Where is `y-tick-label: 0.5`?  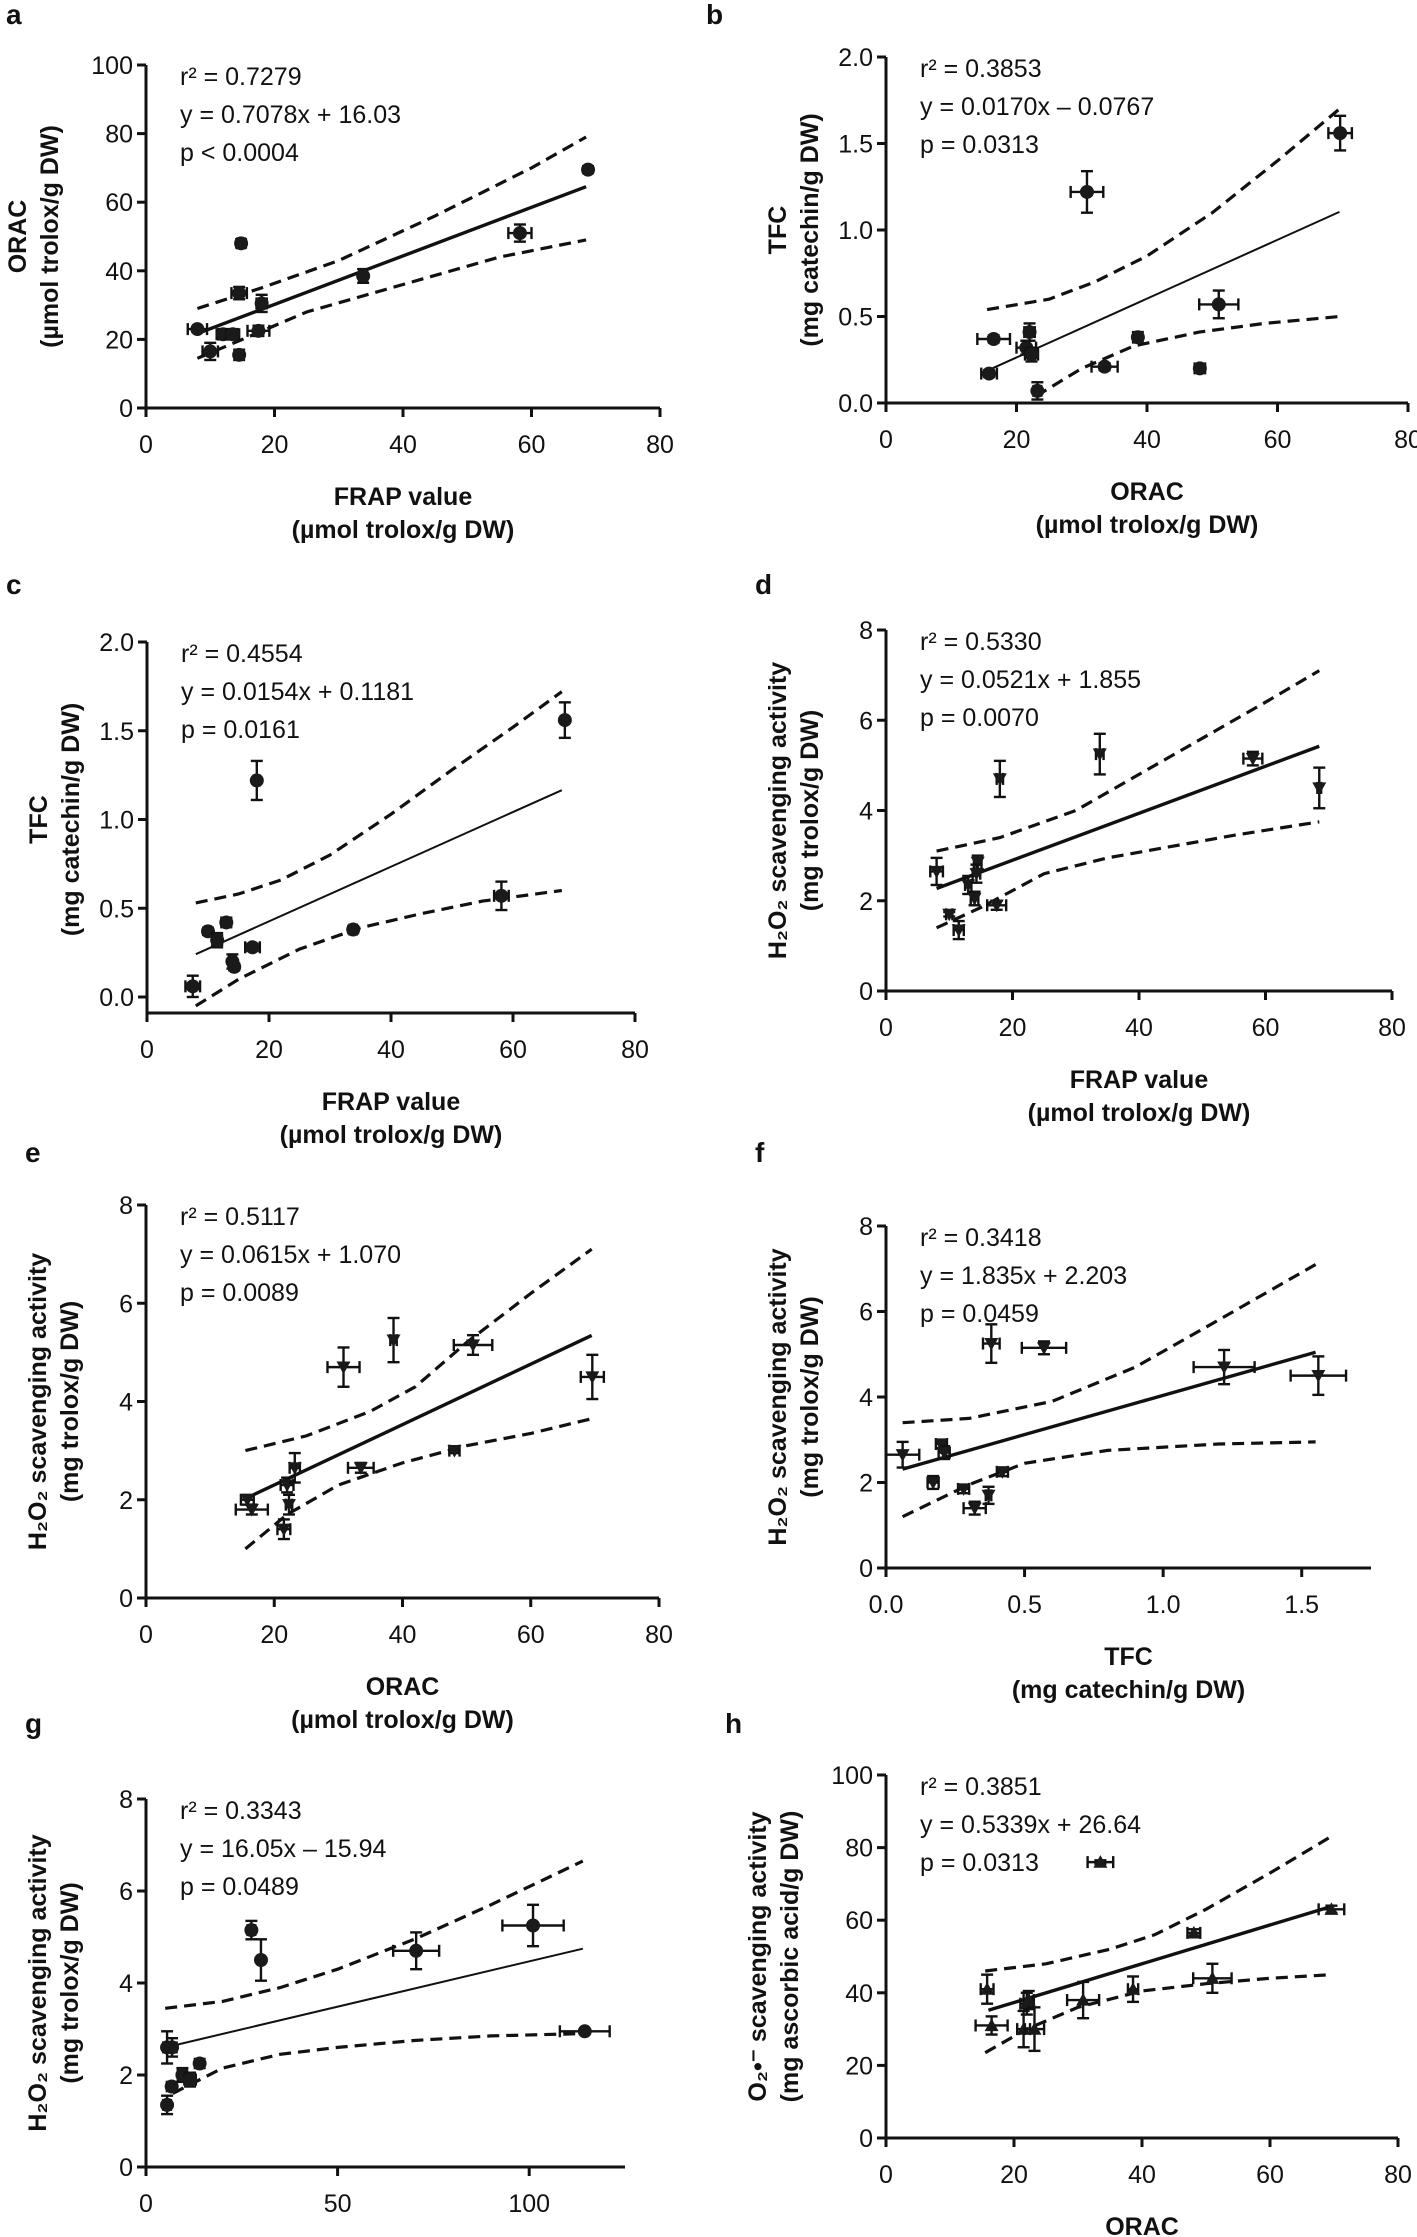
y-tick-label: 0.5 is located at coordinates (116, 909).